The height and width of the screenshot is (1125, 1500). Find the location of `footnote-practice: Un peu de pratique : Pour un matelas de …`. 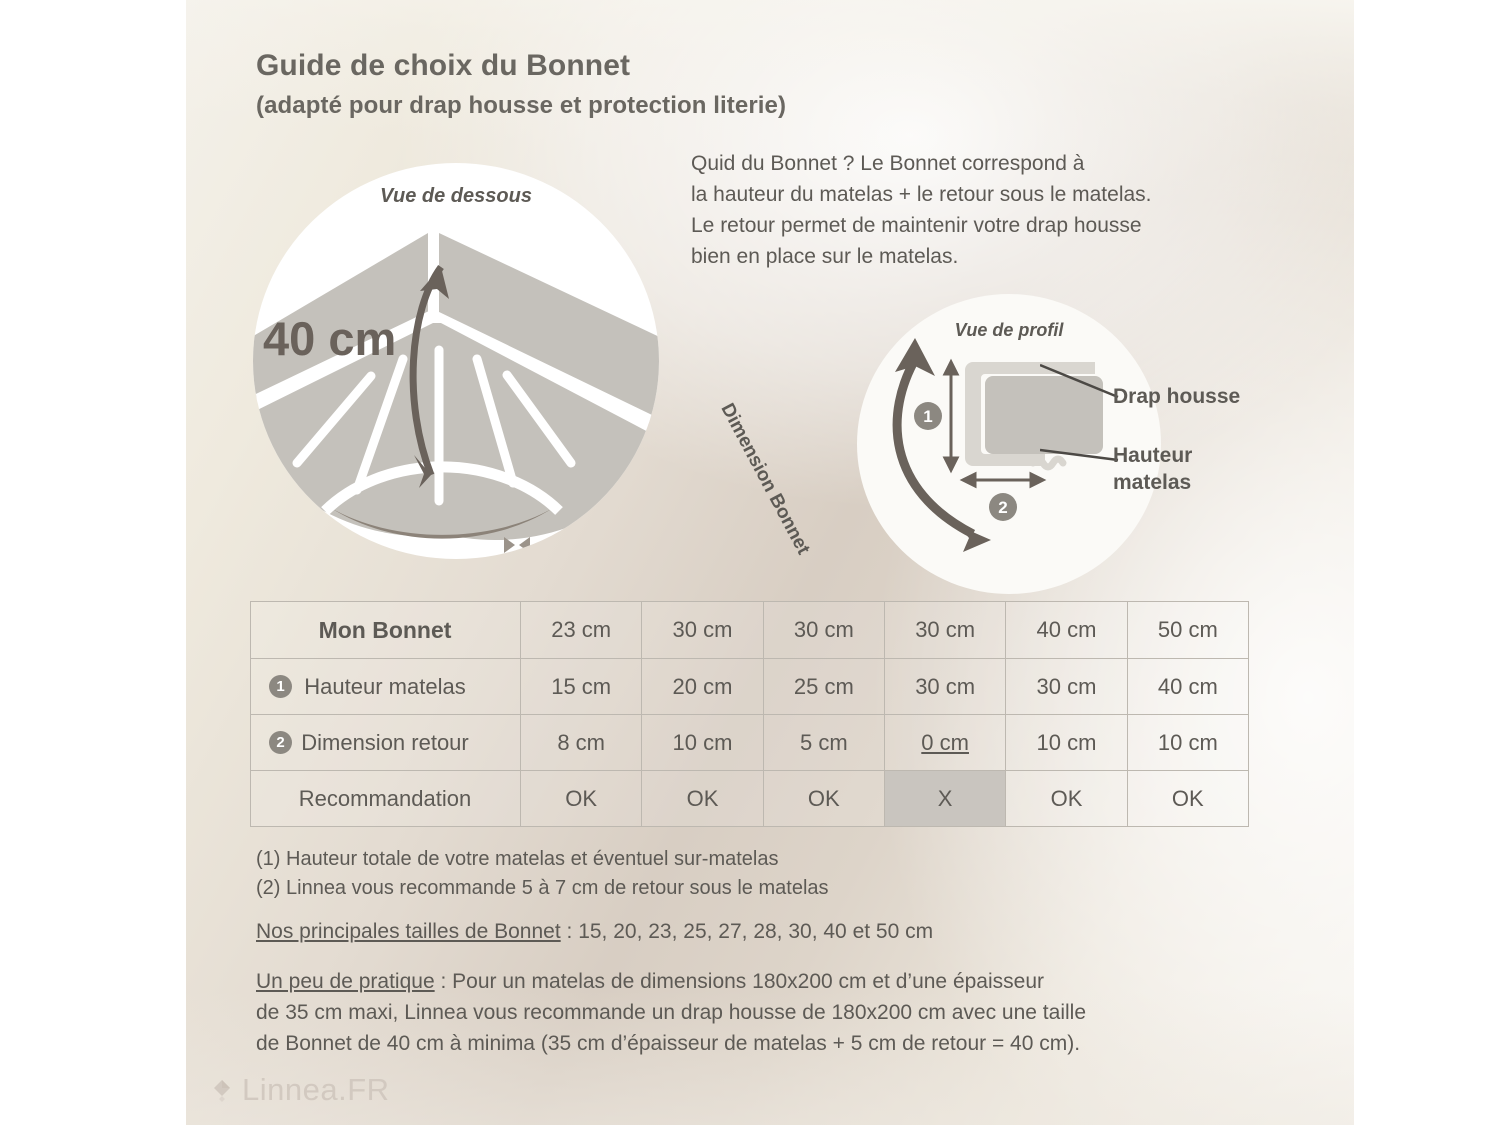

footnote-practice: Un peu de pratique : Pour un matelas de … is located at coordinates (756, 1012).